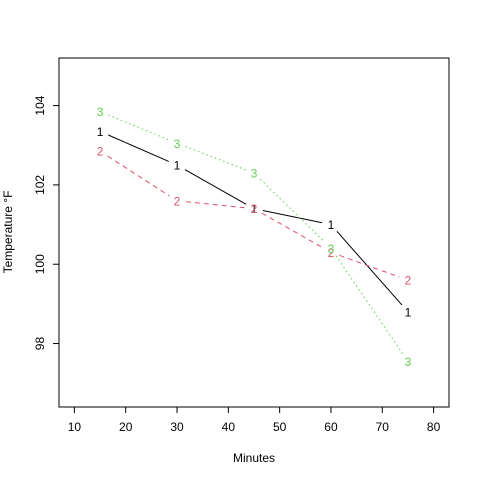 The height and width of the screenshot is (480, 480). I want to click on y-tick-label: 104, so click(40, 105).